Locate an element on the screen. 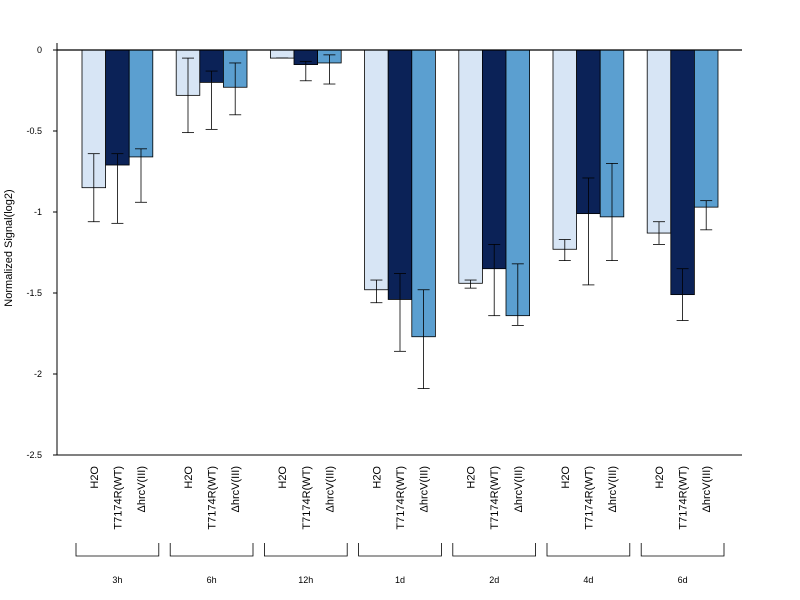 The height and width of the screenshot is (600, 800). y-axis-label: Normalized Signal(log2) is located at coordinates (9, 247).